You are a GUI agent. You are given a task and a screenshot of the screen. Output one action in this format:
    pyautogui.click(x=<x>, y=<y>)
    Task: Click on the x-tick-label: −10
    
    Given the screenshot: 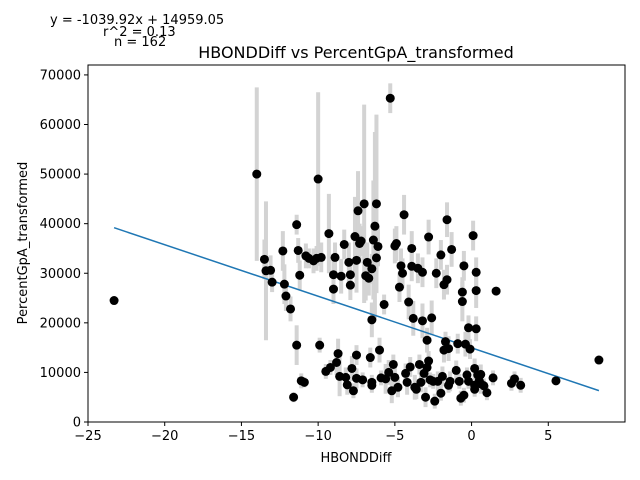 What is the action you would take?
    pyautogui.click(x=317, y=436)
    